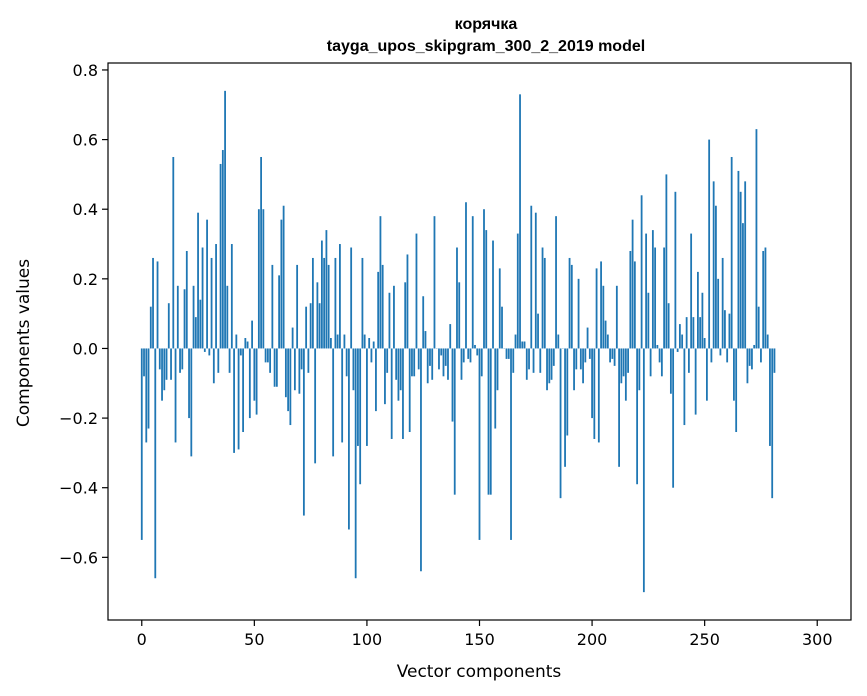 The height and width of the screenshot is (696, 867). What do you see at coordinates (85, 348) in the screenshot?
I see `y-tick-label: 0.0` at bounding box center [85, 348].